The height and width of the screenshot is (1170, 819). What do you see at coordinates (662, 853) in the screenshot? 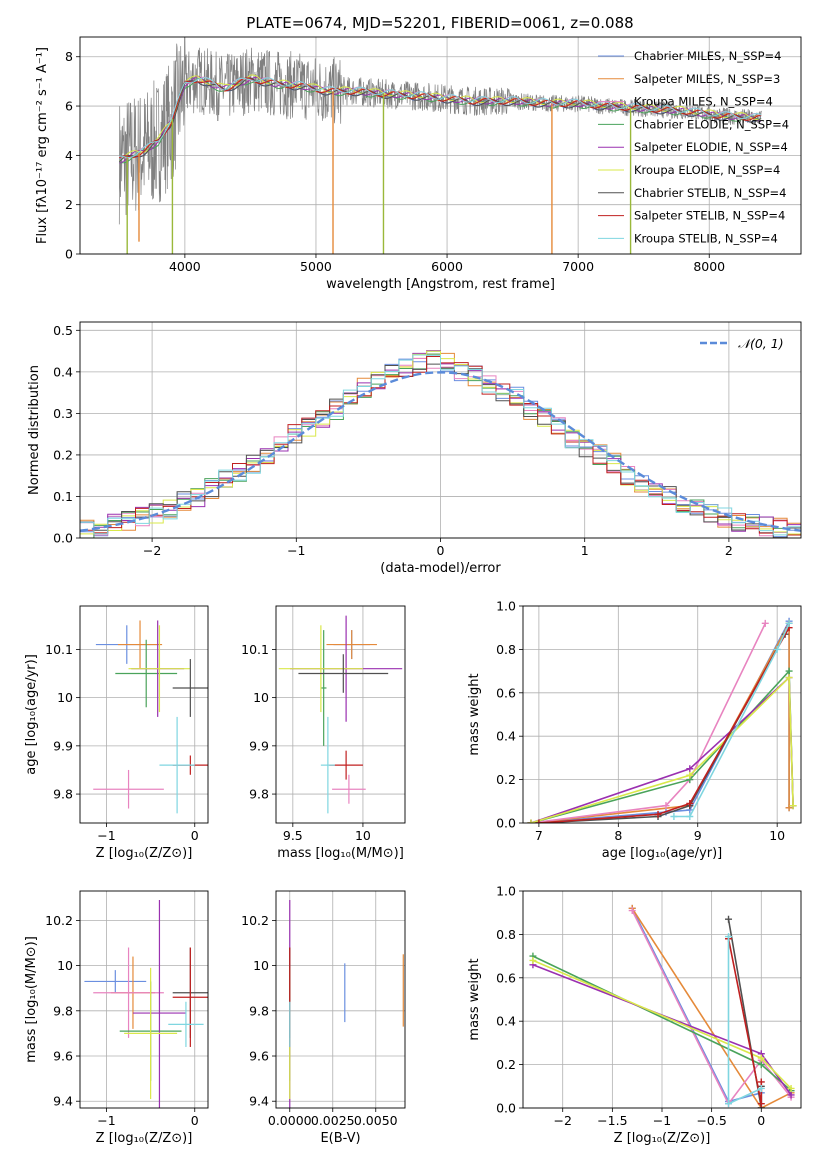
I see `x-axis-label: age [log₁₀(age/yr)]` at bounding box center [662, 853].